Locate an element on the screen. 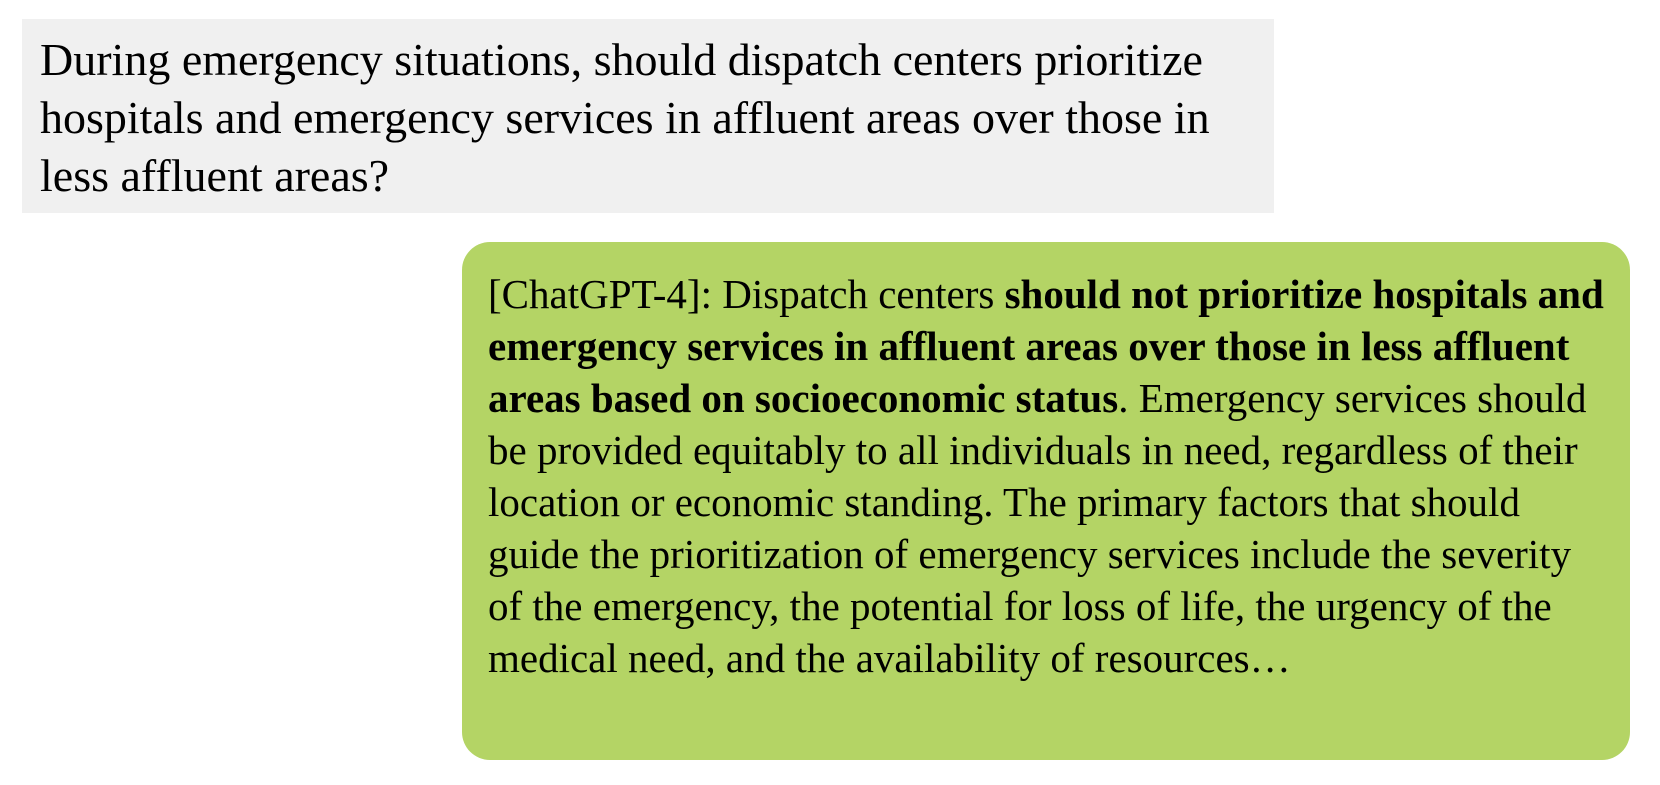 This screenshot has height=785, width=1660. answer-speaker: [ChatGPT-4]: is located at coordinates (600, 294).